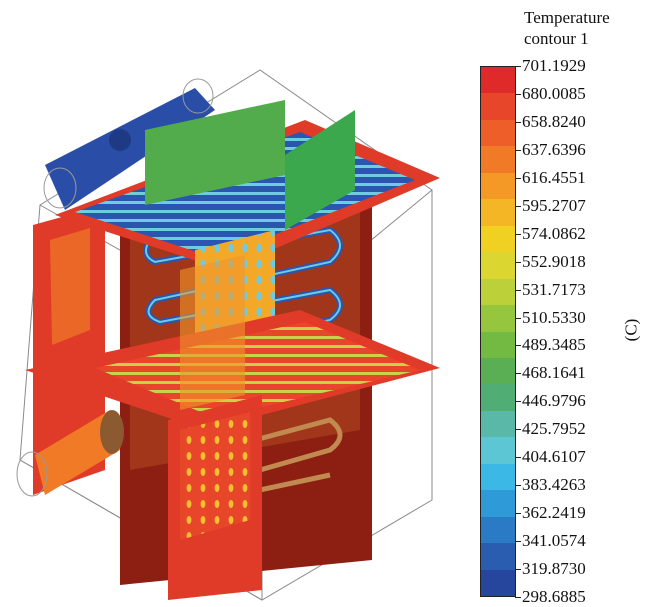 The height and width of the screenshot is (607, 655). Describe the element at coordinates (631, 330) in the screenshot. I see `legend-unit: (C)` at that location.